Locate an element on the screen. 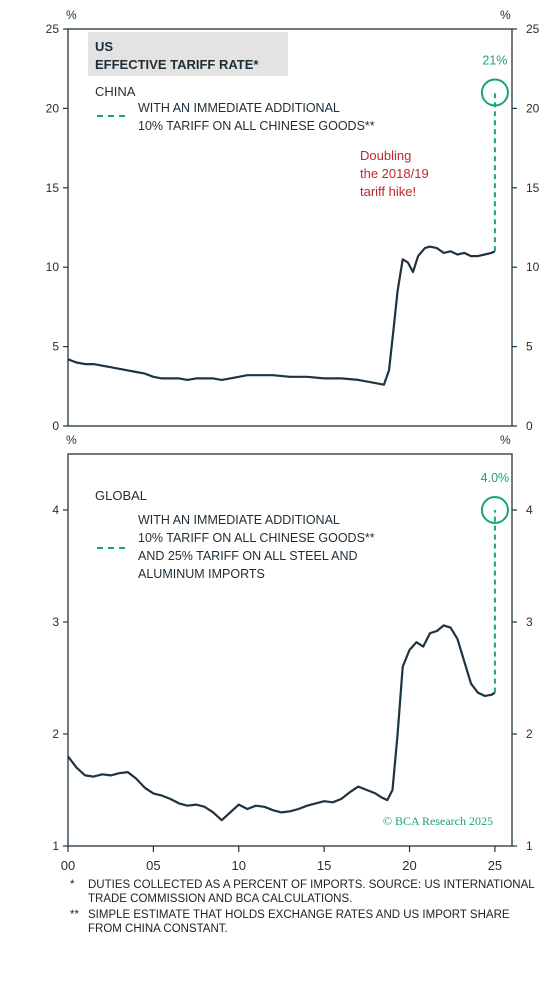  bottom-ytick-label-left: 4 is located at coordinates (55, 510).